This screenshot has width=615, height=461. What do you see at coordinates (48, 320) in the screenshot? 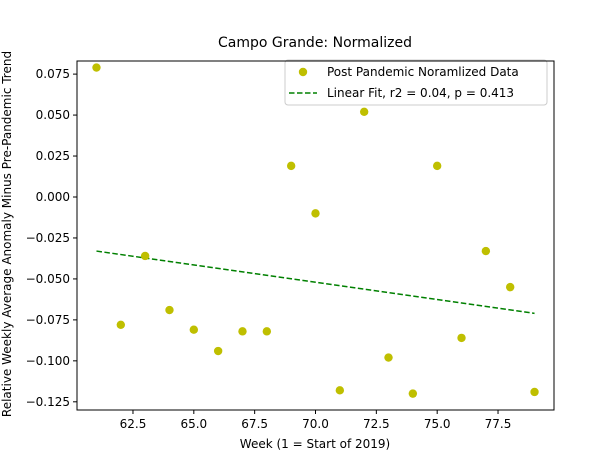
I see `y-tick-label: −0.075` at bounding box center [48, 320].